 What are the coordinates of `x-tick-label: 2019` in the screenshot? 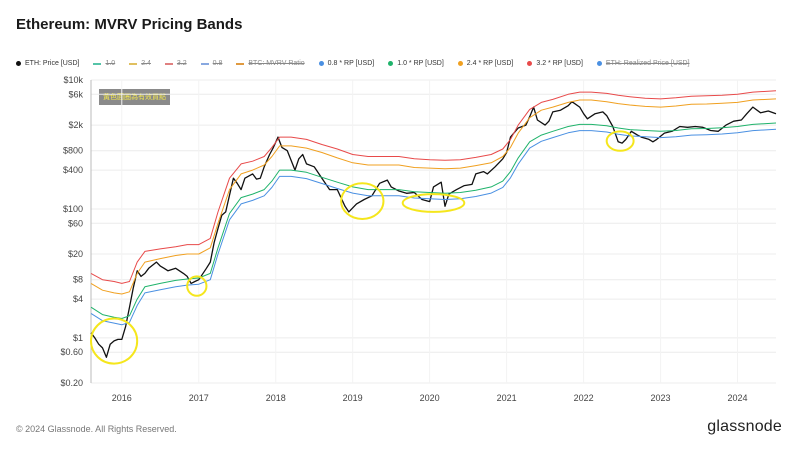 It's located at (353, 398).